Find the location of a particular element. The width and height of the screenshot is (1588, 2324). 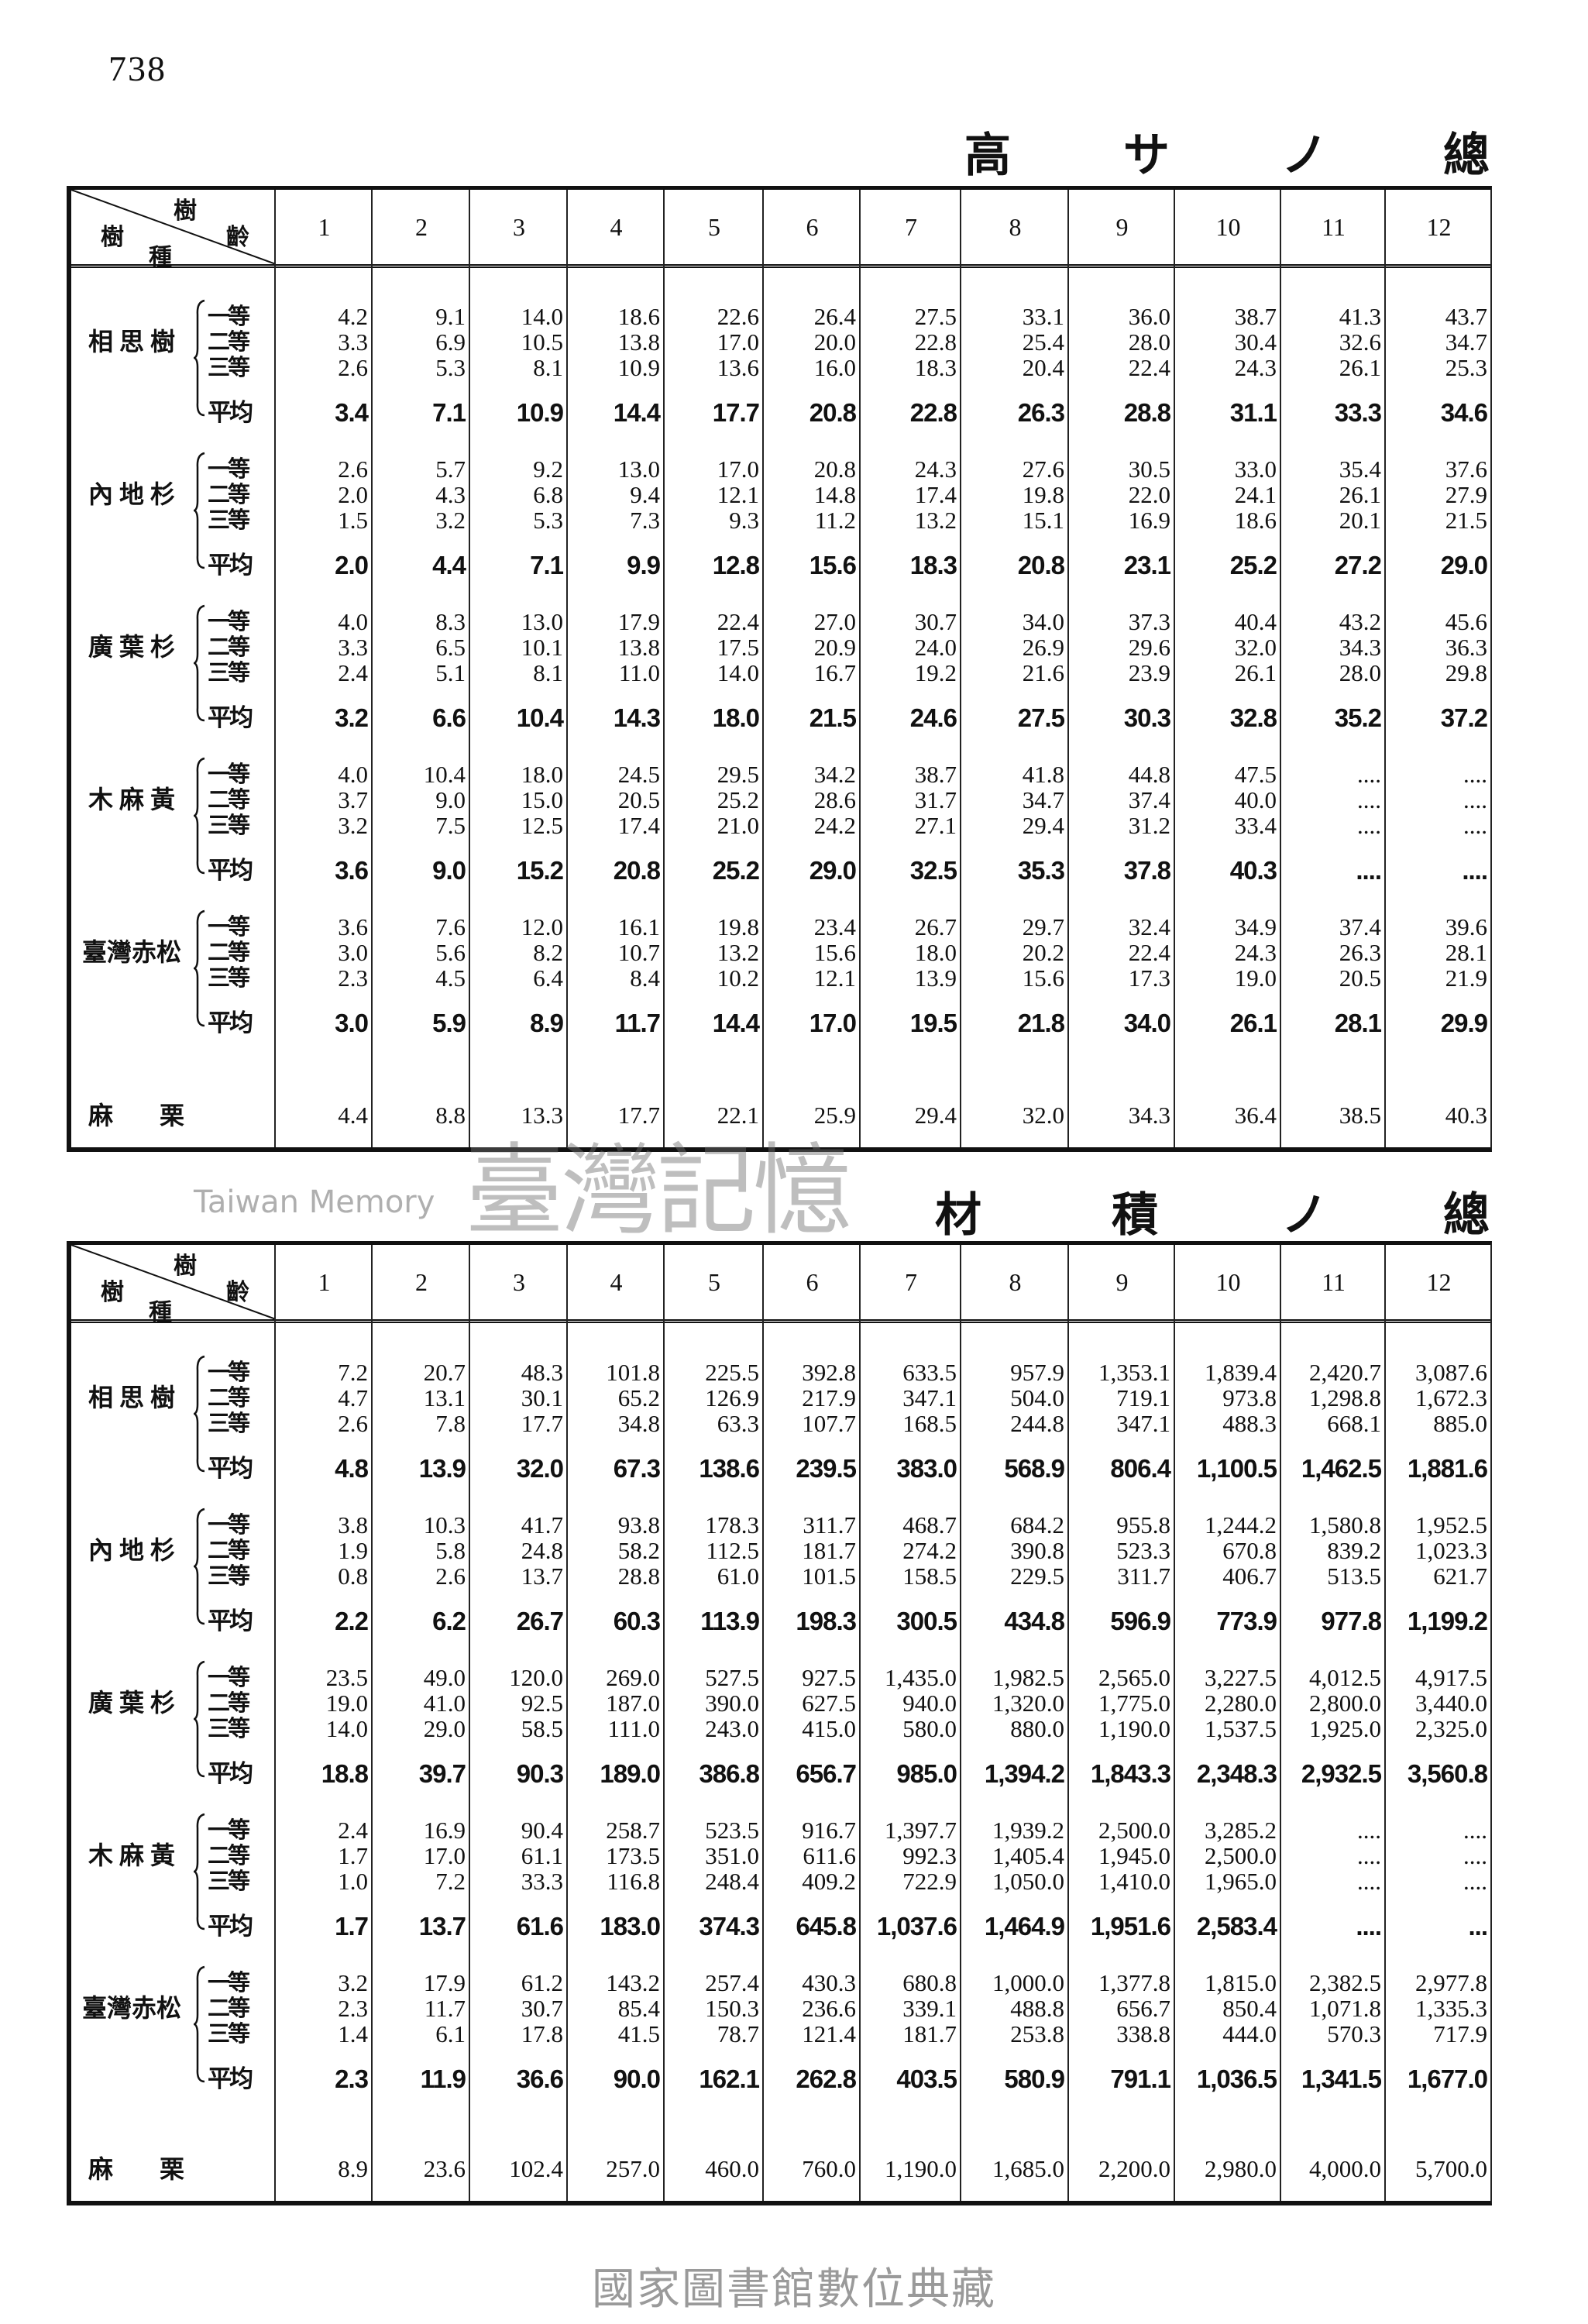

value-cell: 33.3 is located at coordinates (1358, 412).